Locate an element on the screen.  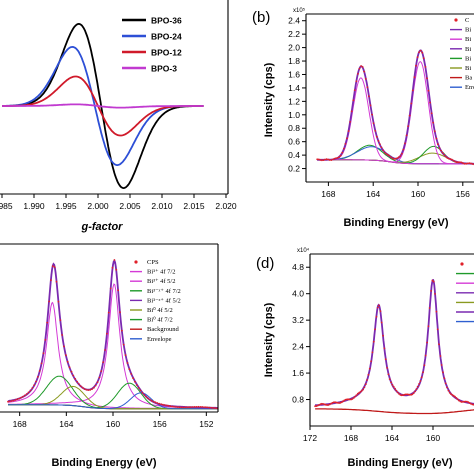
legend-label-0: C is located at coordinates (467, 20).